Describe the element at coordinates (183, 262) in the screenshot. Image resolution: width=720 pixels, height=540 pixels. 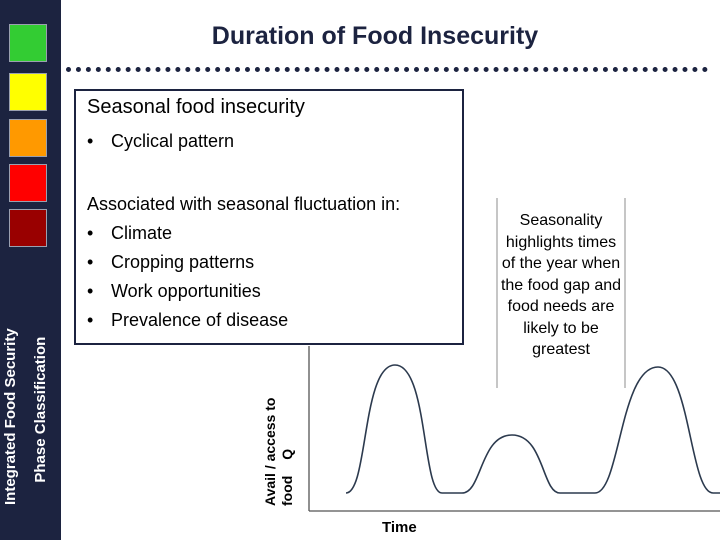
I see `list-item-text: Cropping patterns` at that location.